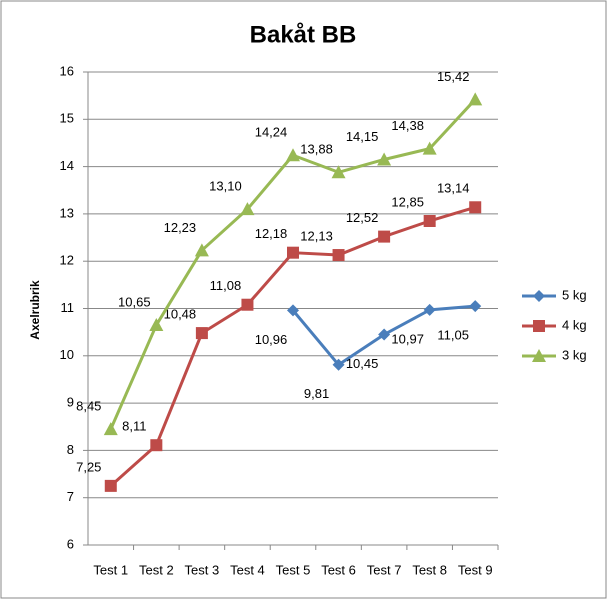 The height and width of the screenshot is (600, 608). I want to click on y-tick-label: 12, so click(67, 260).